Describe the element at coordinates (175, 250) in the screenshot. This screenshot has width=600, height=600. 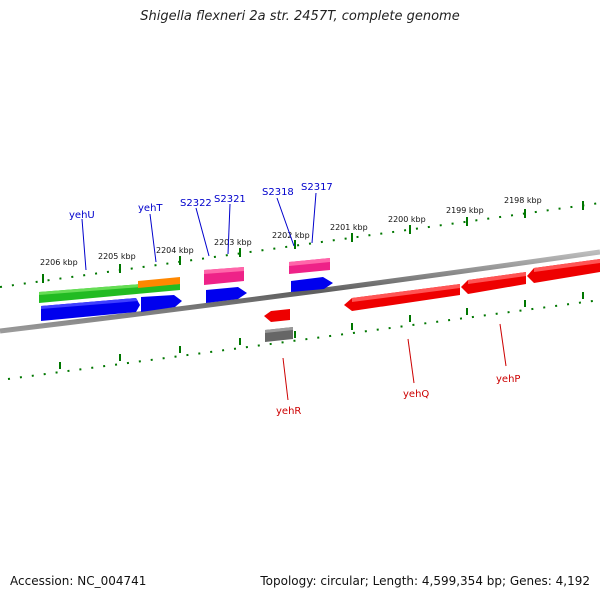
I see `tick-label: 2204 kbp` at that location.